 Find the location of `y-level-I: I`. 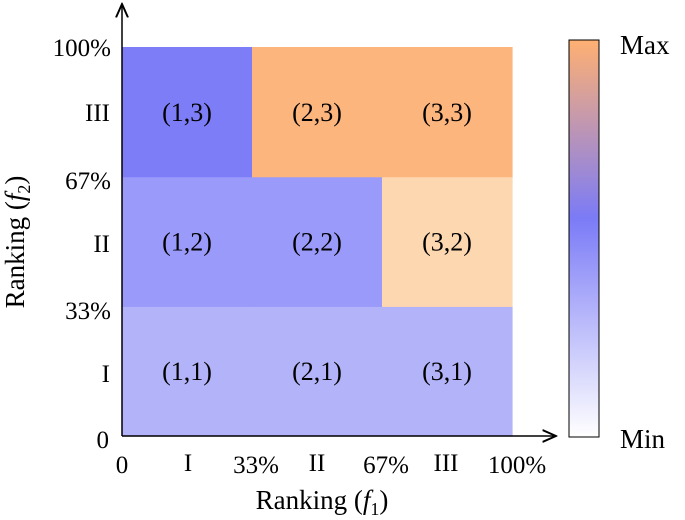

y-level-I: I is located at coordinates (106, 374).